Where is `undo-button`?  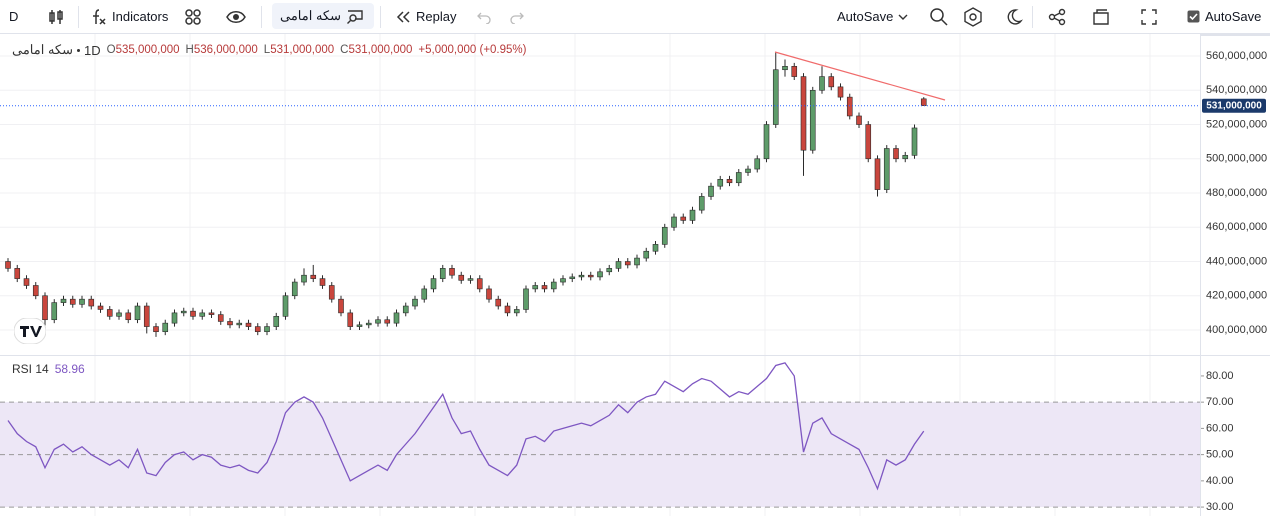 undo-button is located at coordinates (484, 16).